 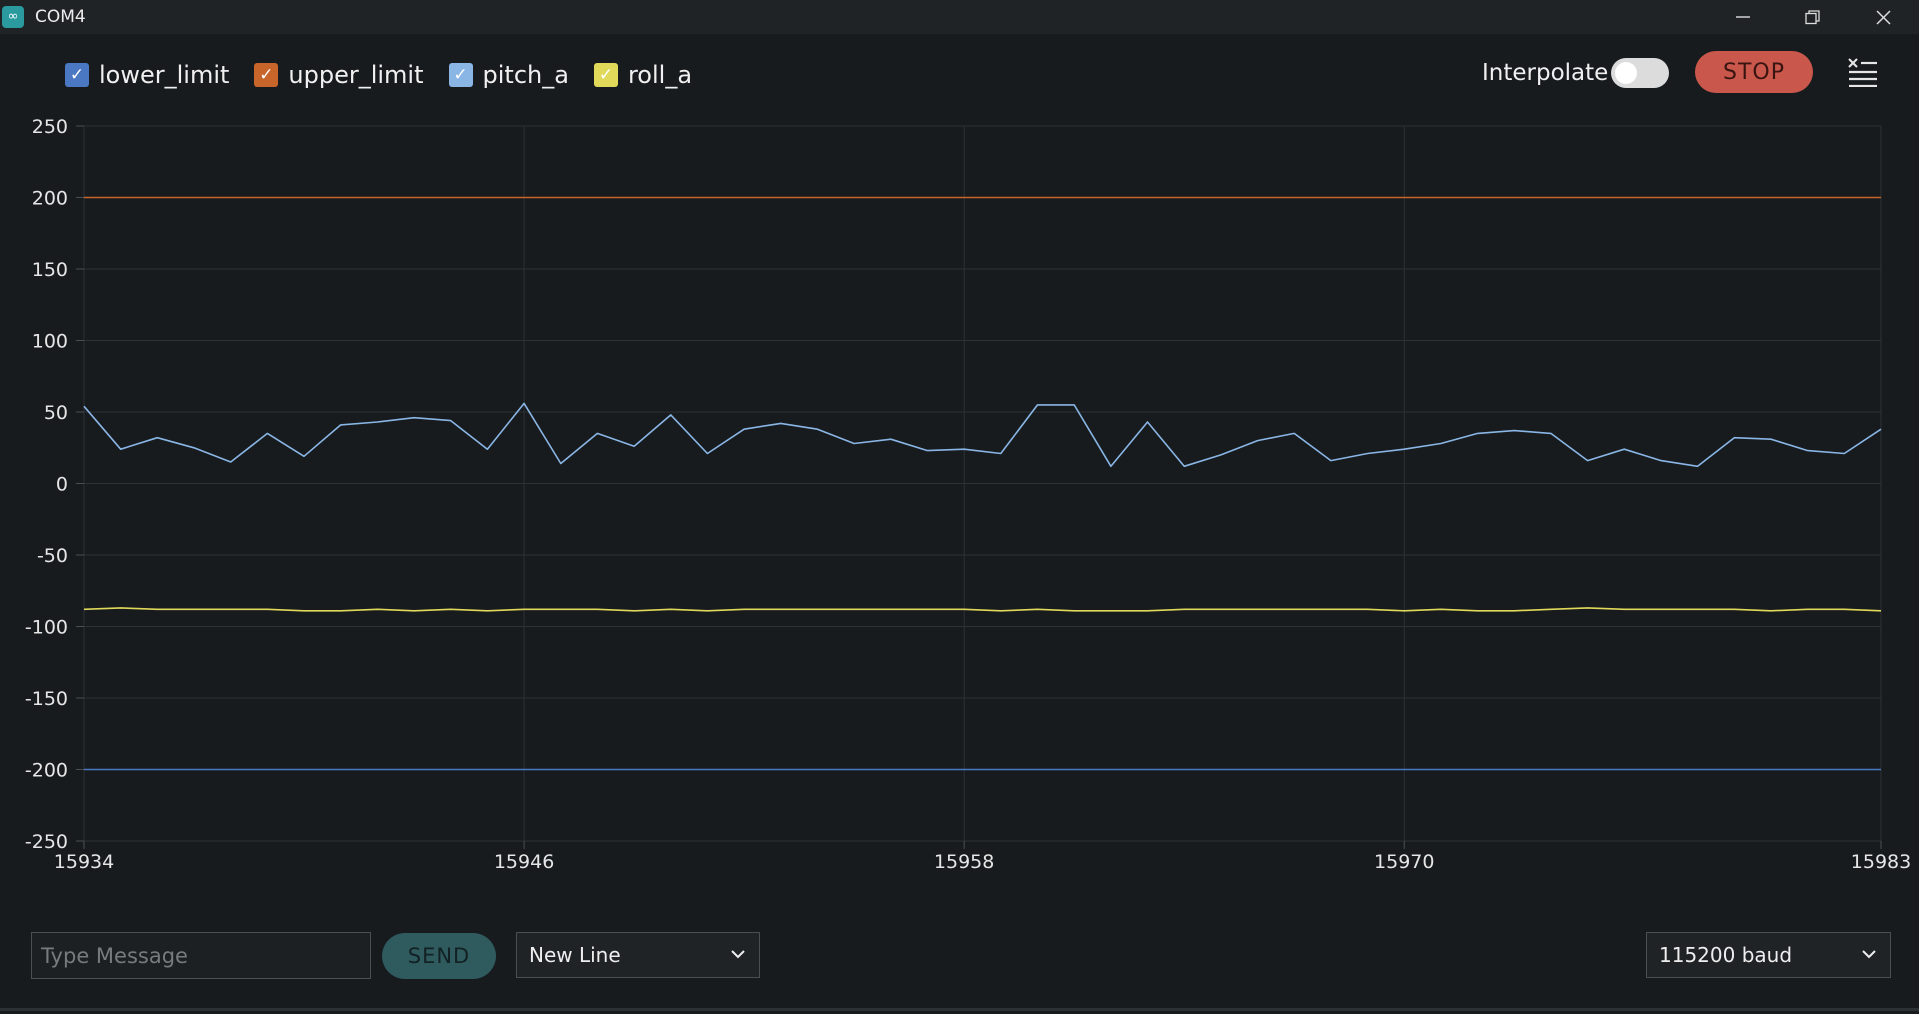 What do you see at coordinates (1626, 73) in the screenshot?
I see `toggle-knob` at bounding box center [1626, 73].